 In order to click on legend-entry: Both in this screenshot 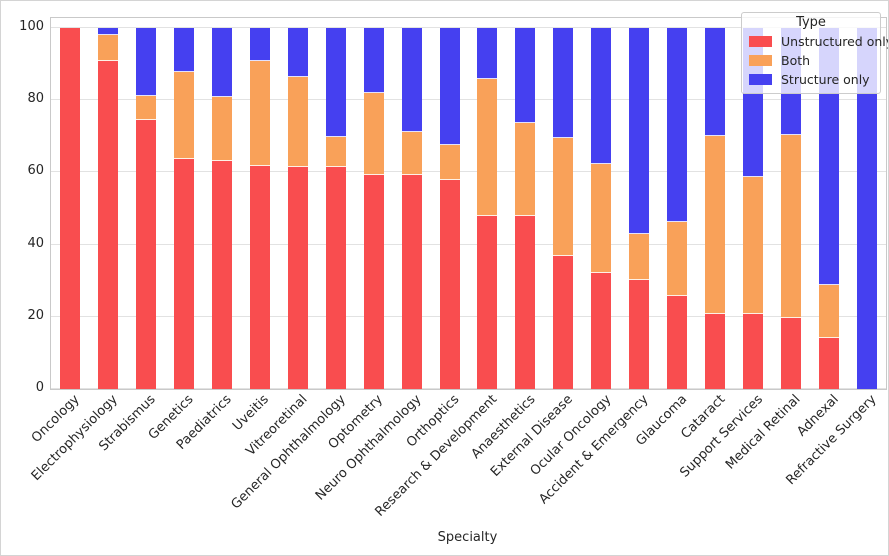, I will do `click(811, 60)`.